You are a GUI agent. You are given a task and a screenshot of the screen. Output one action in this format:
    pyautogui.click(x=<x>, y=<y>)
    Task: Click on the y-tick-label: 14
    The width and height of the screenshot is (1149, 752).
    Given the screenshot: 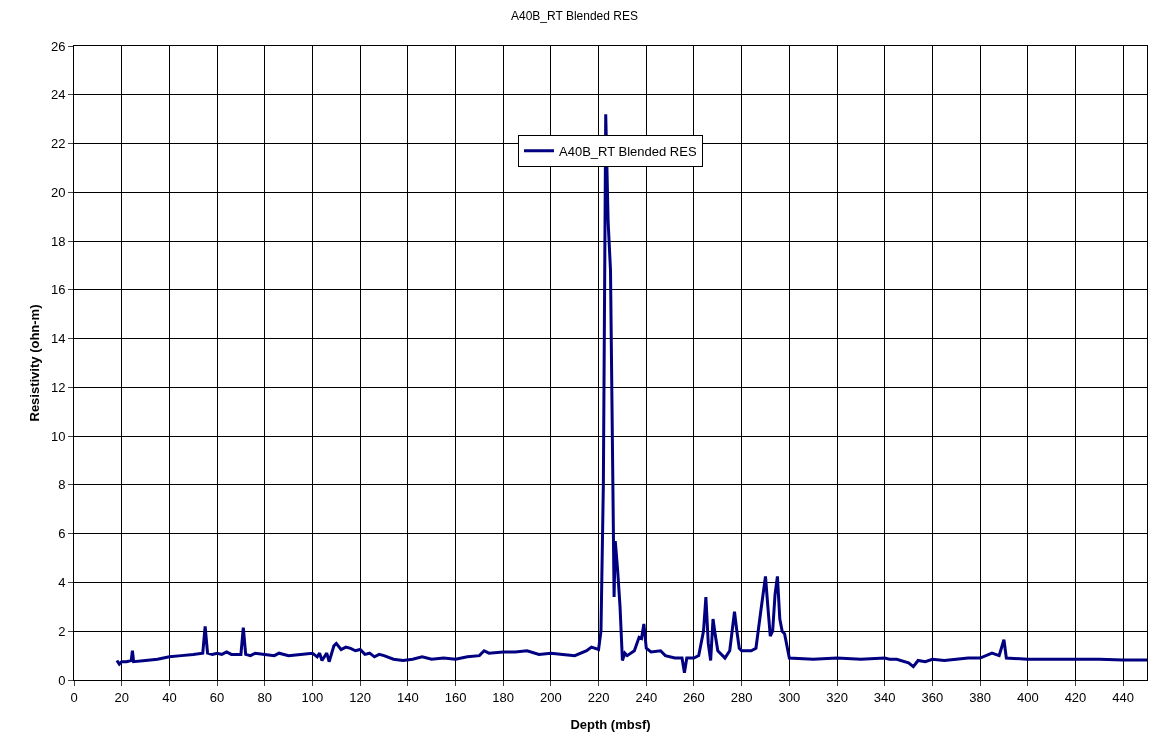 What is the action you would take?
    pyautogui.click(x=58, y=339)
    